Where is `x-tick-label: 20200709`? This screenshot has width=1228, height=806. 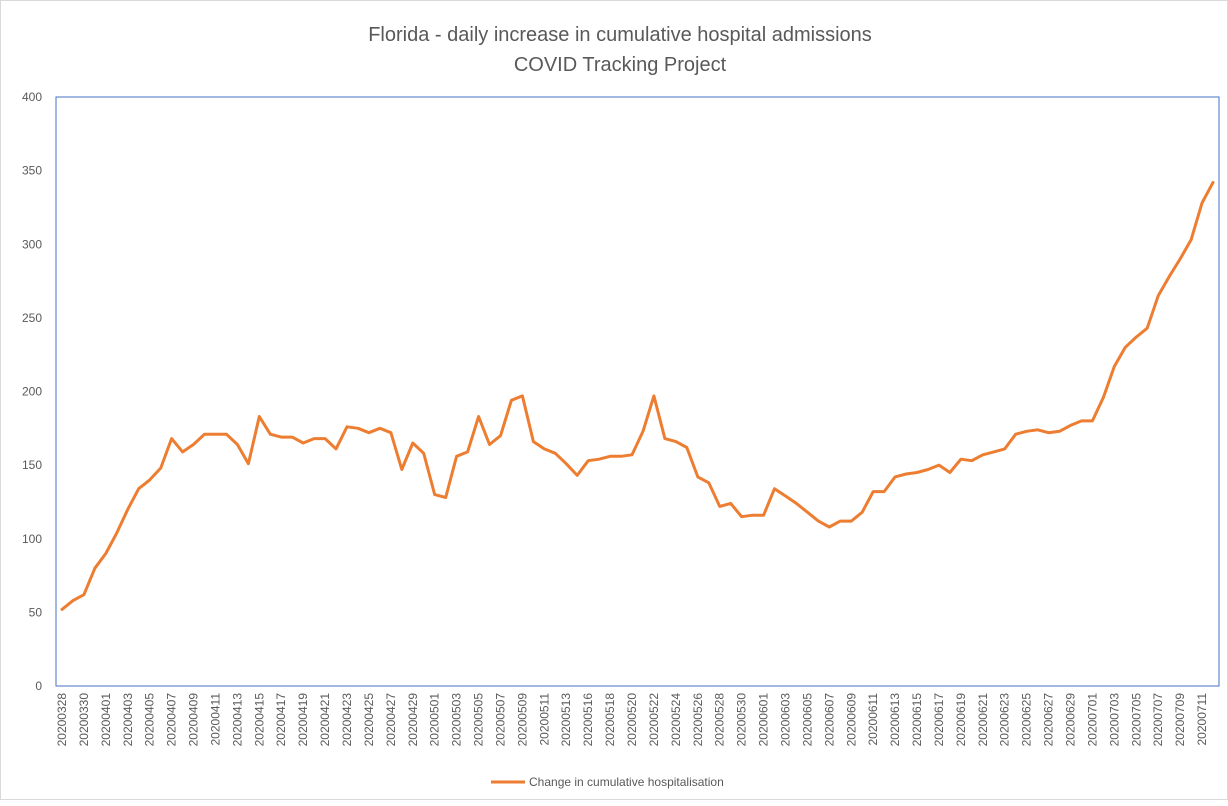 x-tick-label: 20200709 is located at coordinates (1180, 720).